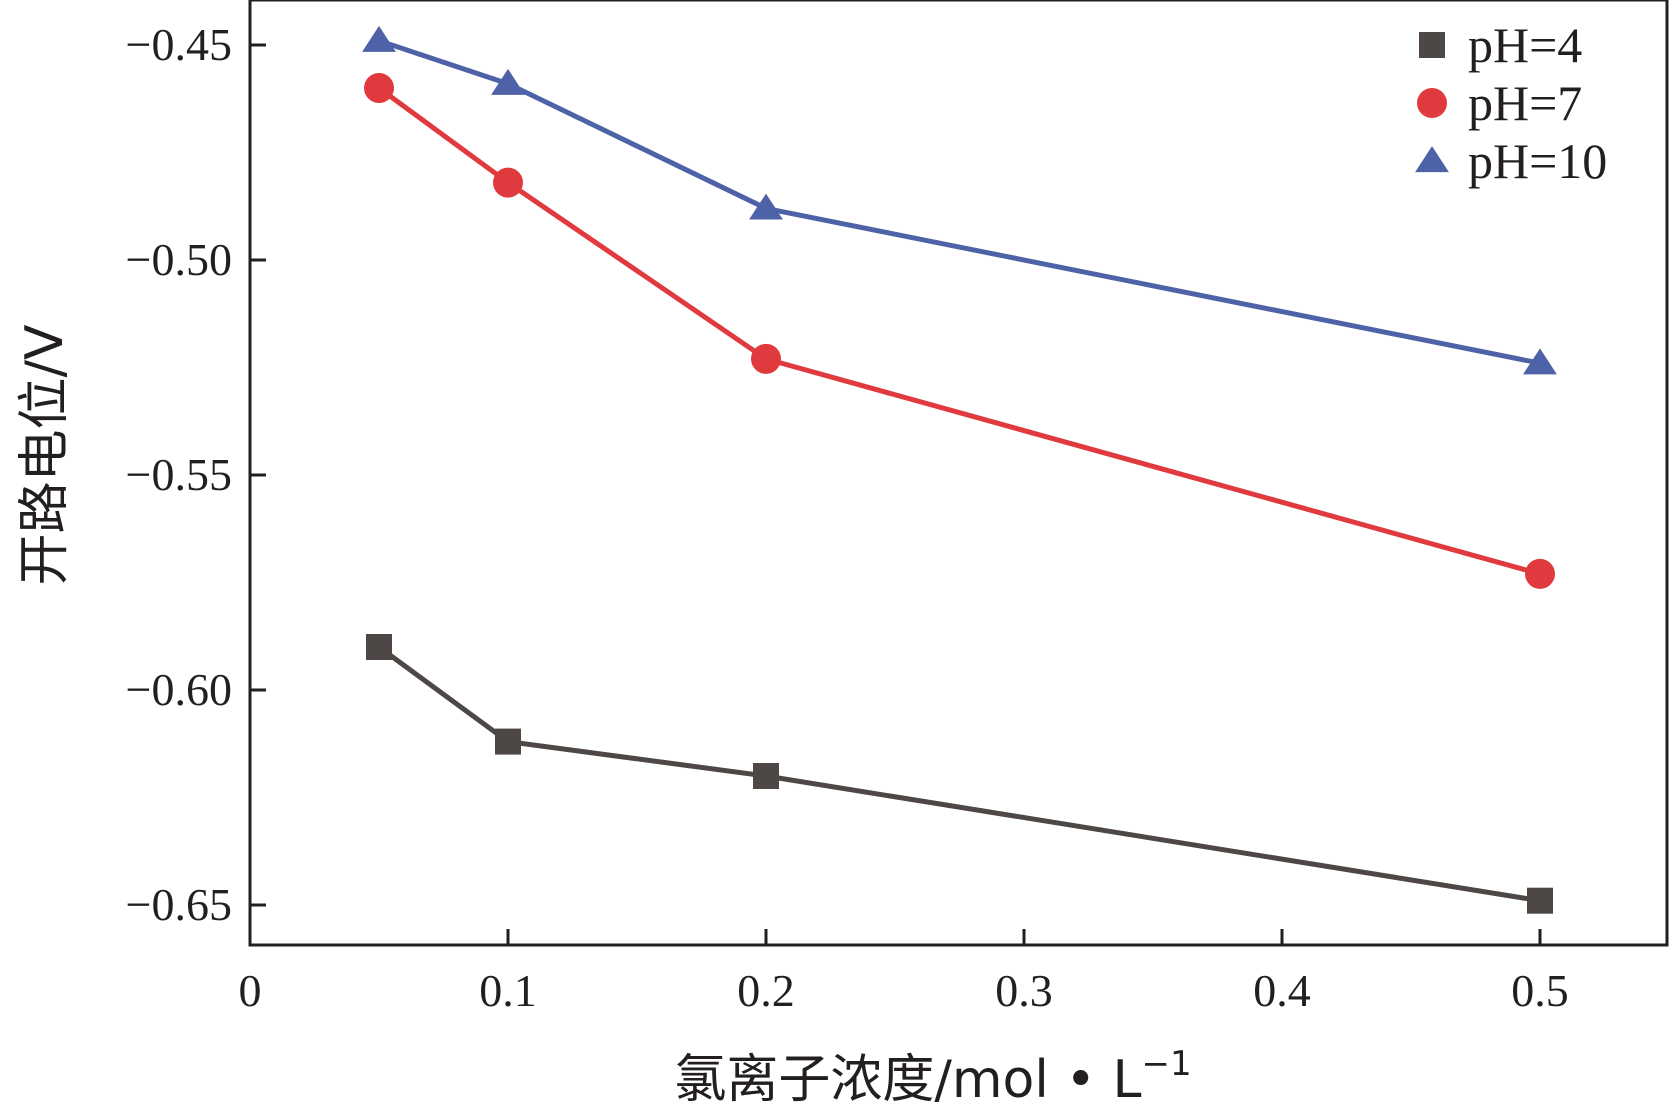  Describe the element at coordinates (1525, 103) in the screenshot. I see `legend-label: pH=7` at that location.